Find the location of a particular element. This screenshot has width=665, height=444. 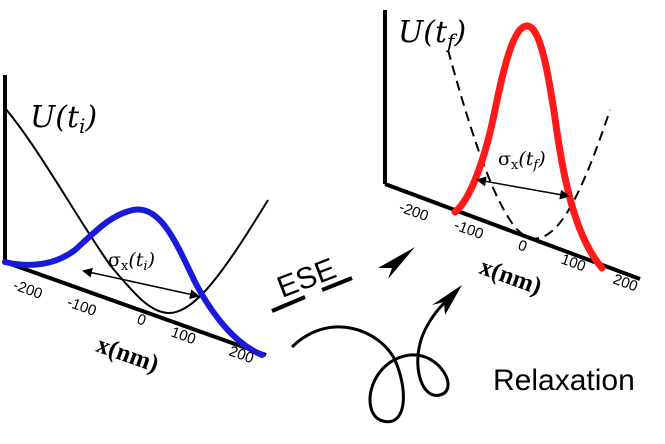

transition-ese: ESE is located at coordinates (343, 280).